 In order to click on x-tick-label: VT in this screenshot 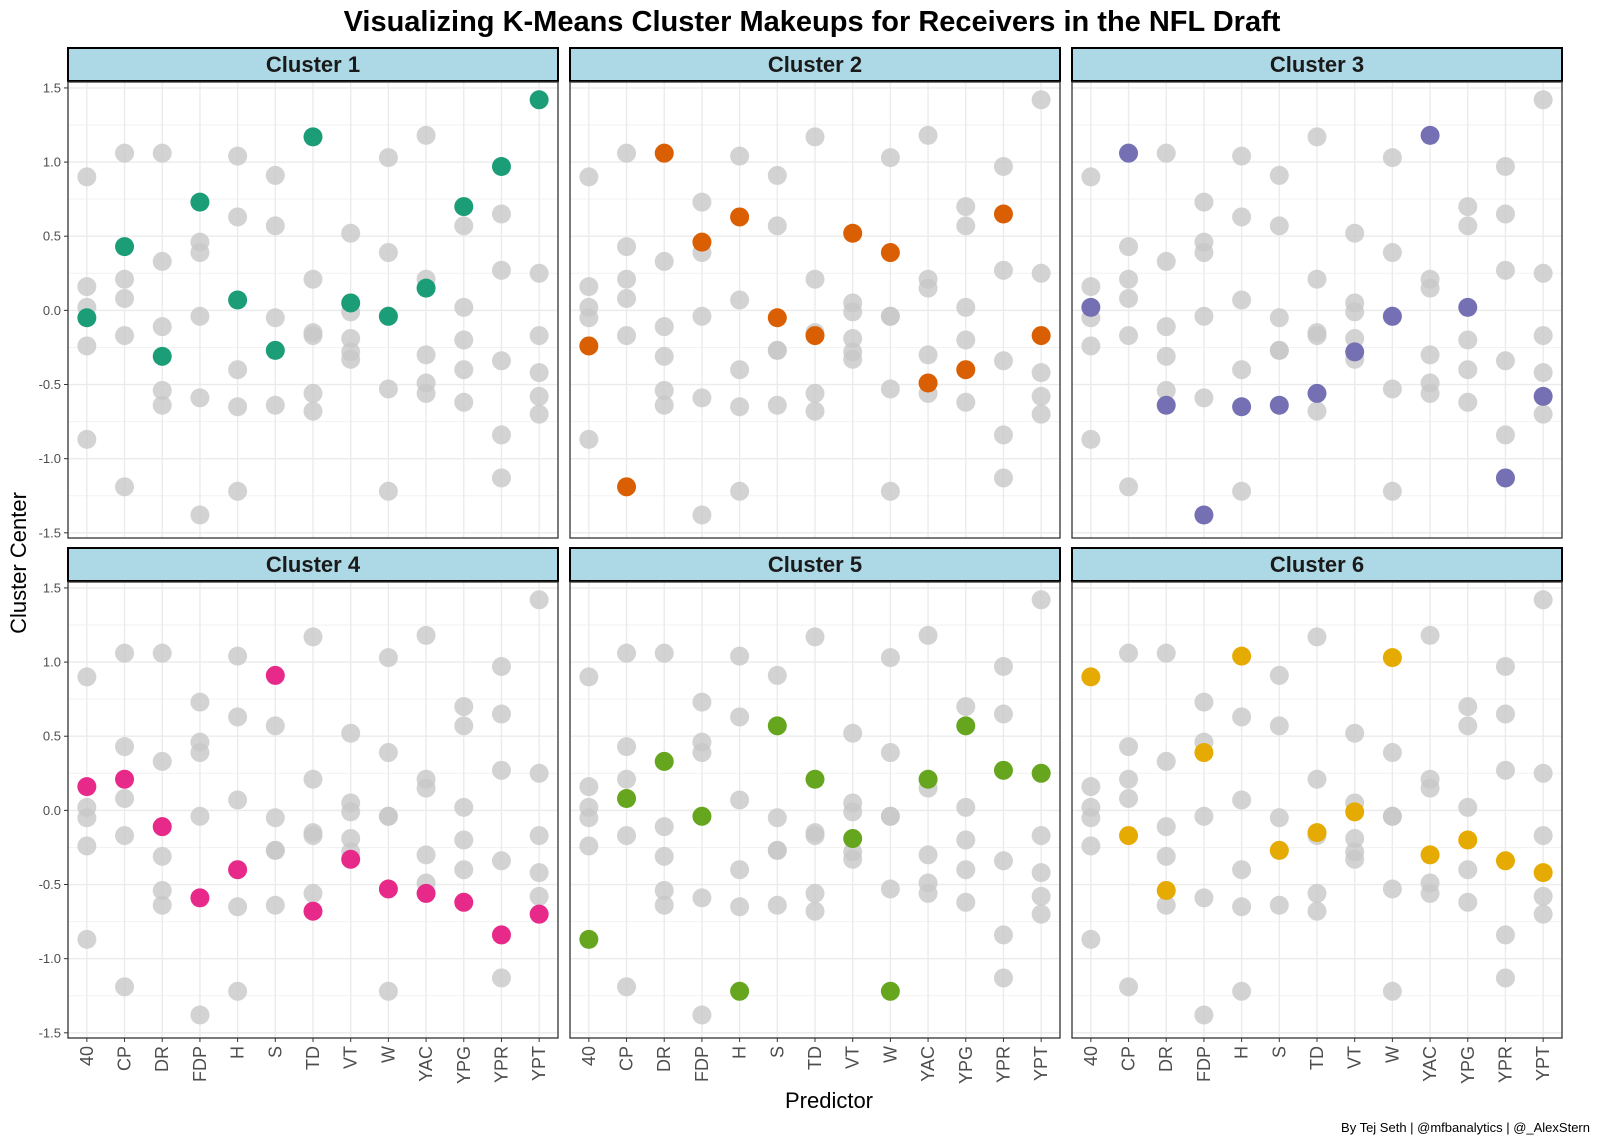, I will do `click(351, 1057)`.